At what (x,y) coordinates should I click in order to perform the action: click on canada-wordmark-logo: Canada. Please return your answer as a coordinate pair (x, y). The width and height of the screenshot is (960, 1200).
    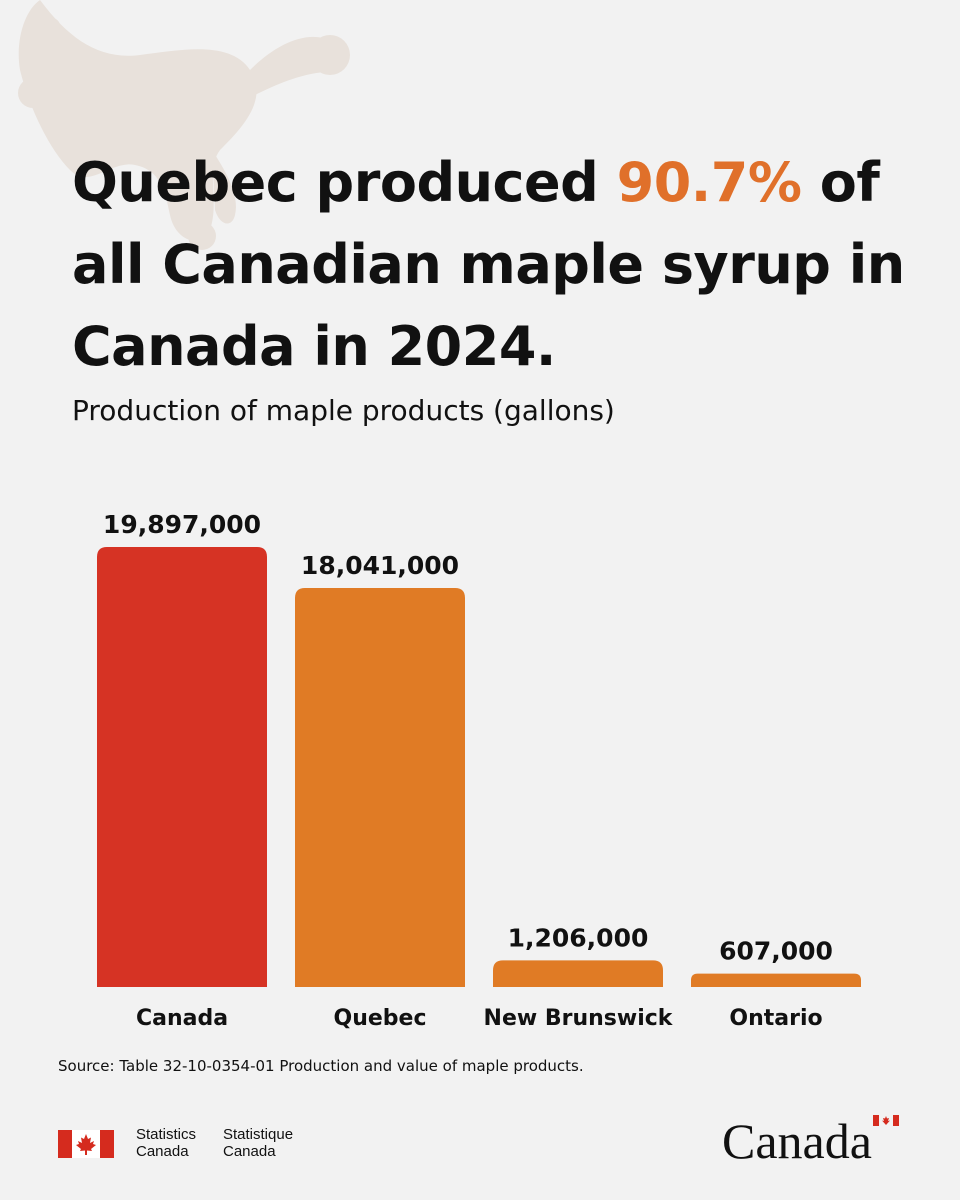
    Looking at the image, I should click on (810, 1141).